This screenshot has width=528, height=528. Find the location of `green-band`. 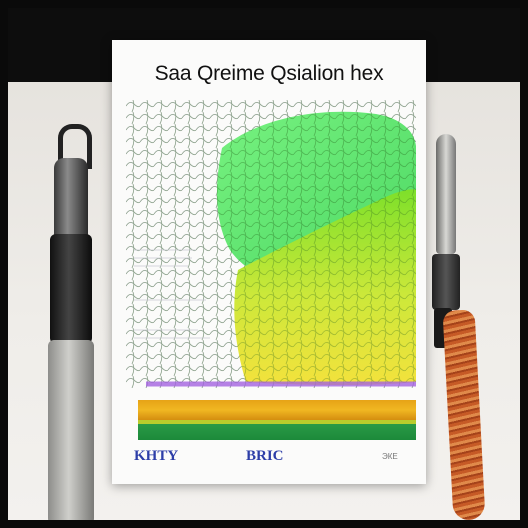

green-band is located at coordinates (277, 432).